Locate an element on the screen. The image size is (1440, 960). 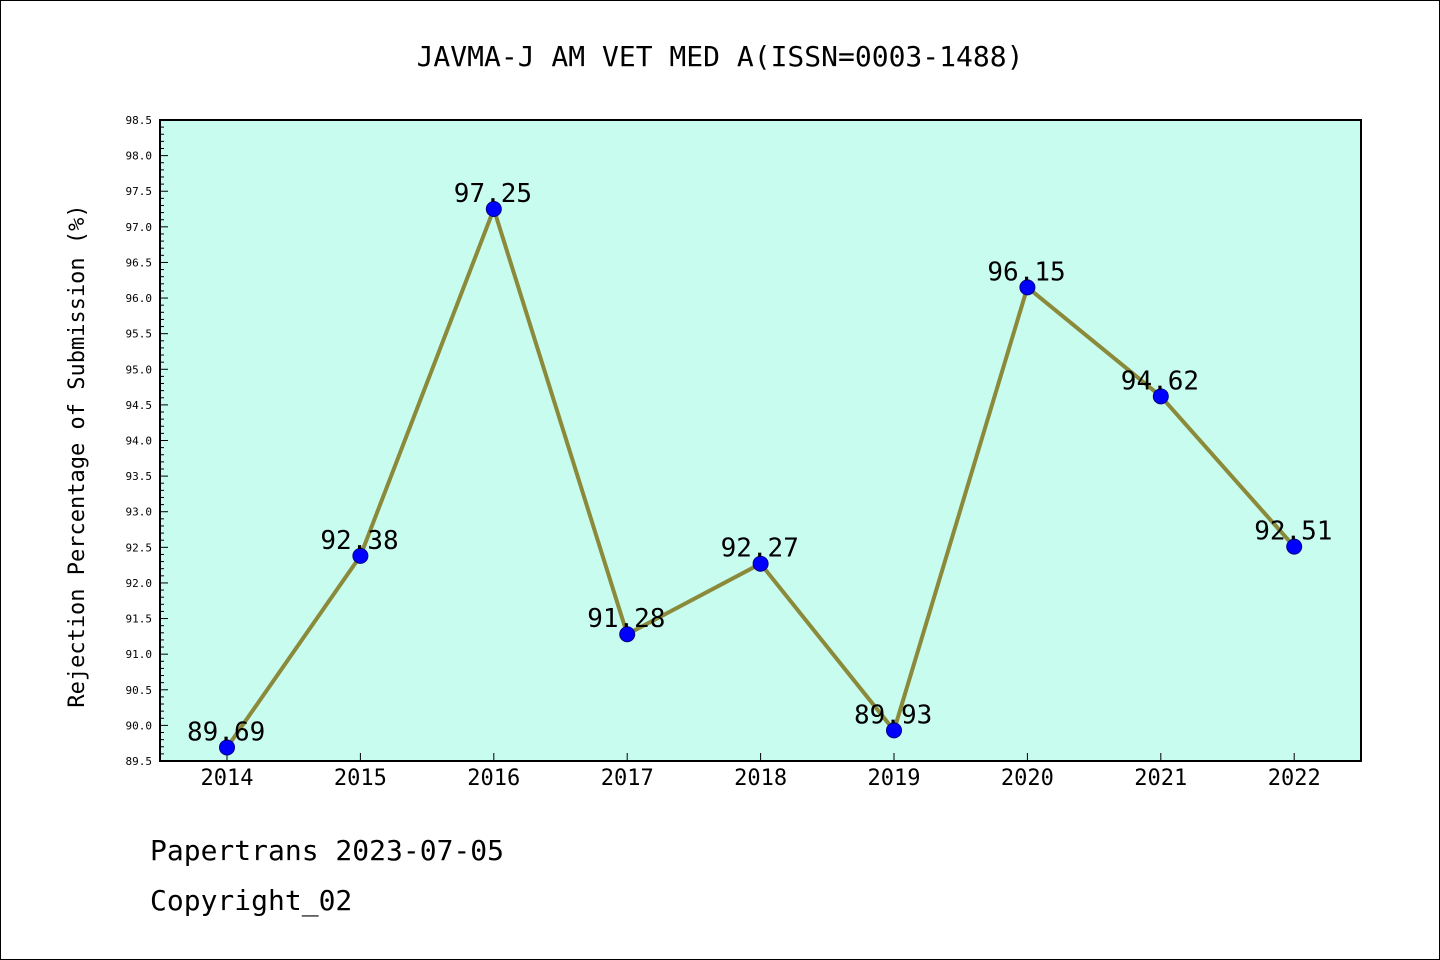
data-label: 89.69 is located at coordinates (226, 732).